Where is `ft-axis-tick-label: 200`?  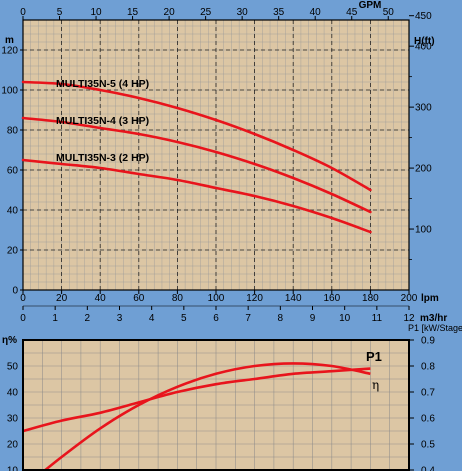 ft-axis-tick-label: 200 is located at coordinates (423, 169).